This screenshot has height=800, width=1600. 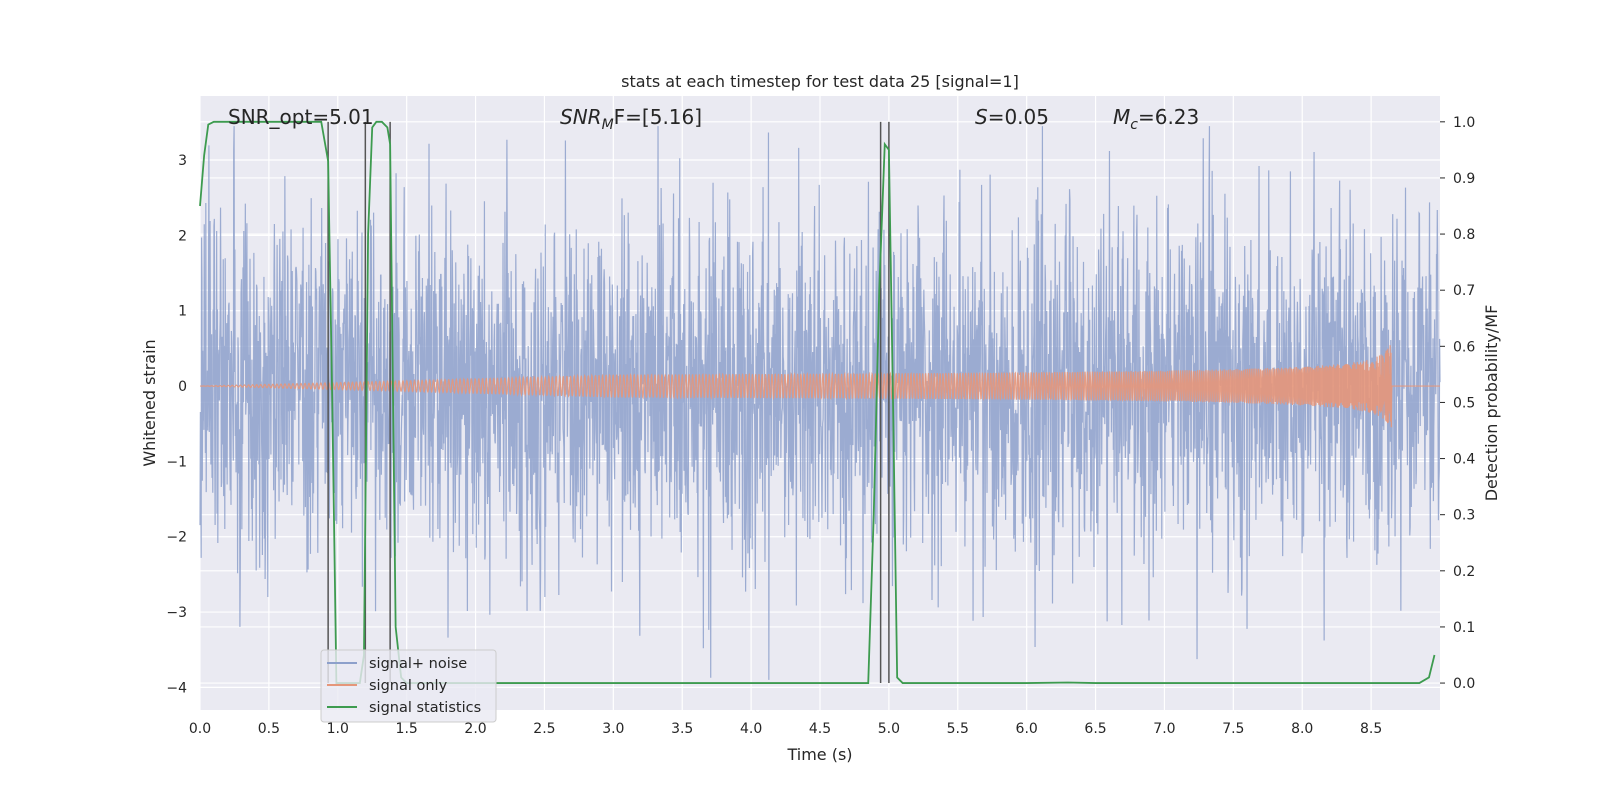 I want to click on y-left-tick-label: −4, so click(x=176, y=688).